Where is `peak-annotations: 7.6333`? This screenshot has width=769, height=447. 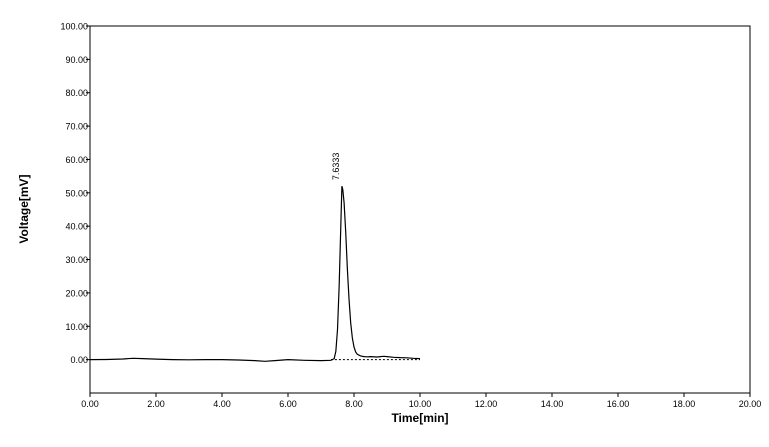
peak-annotations: 7.6333 is located at coordinates (336, 167).